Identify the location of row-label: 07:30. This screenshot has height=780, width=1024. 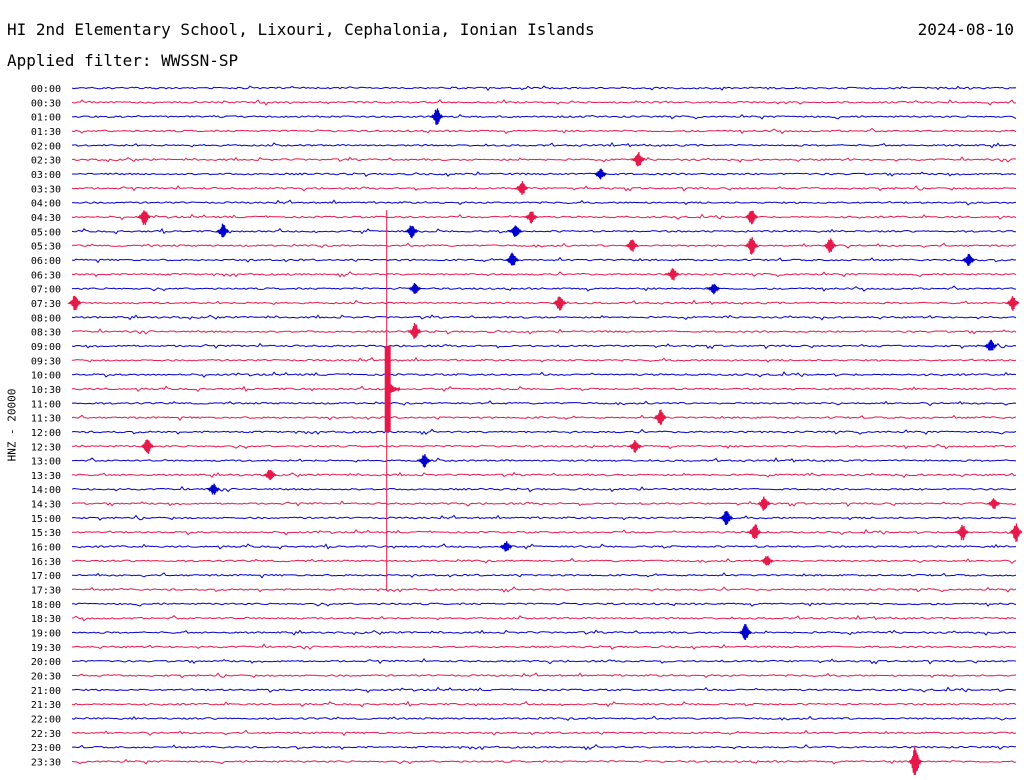
(46, 304).